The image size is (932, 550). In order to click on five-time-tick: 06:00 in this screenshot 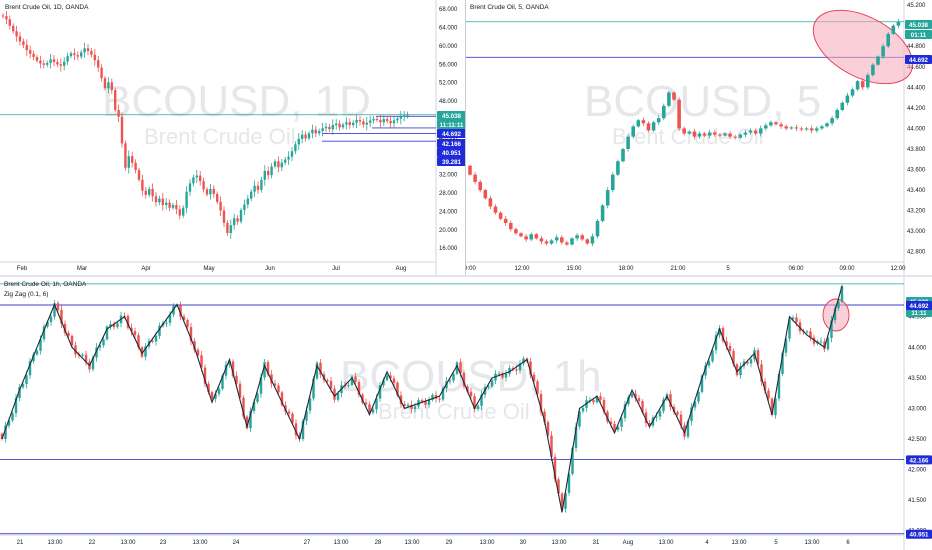, I will do `click(796, 269)`.